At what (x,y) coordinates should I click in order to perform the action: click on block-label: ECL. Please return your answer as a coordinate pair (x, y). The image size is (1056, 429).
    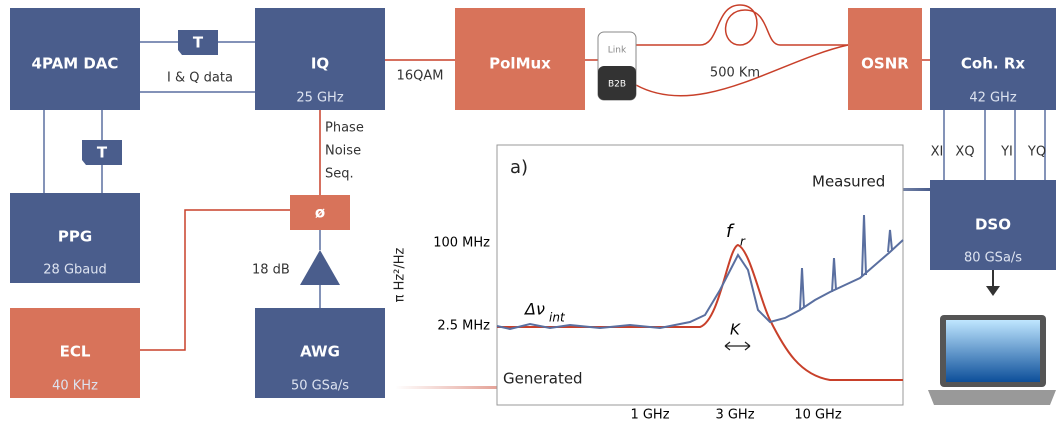
    Looking at the image, I should click on (75, 352).